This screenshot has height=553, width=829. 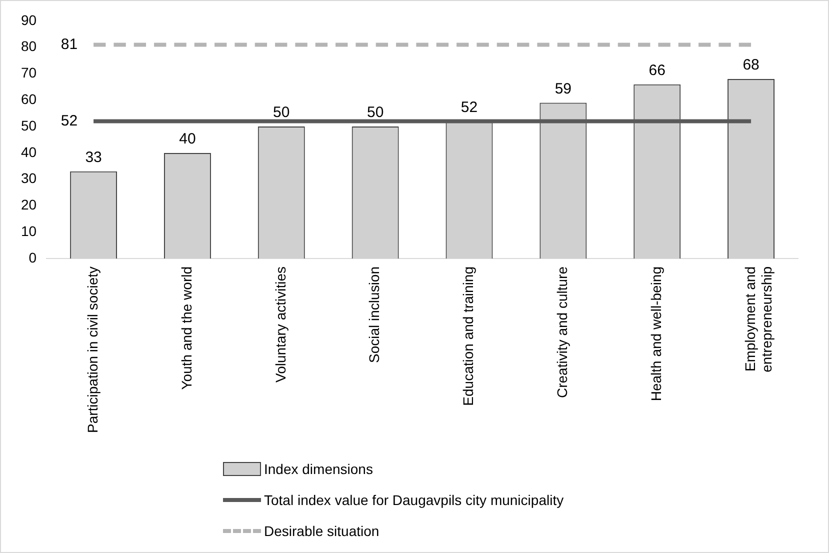 I want to click on y-tick-label: 60, so click(x=28, y=99).